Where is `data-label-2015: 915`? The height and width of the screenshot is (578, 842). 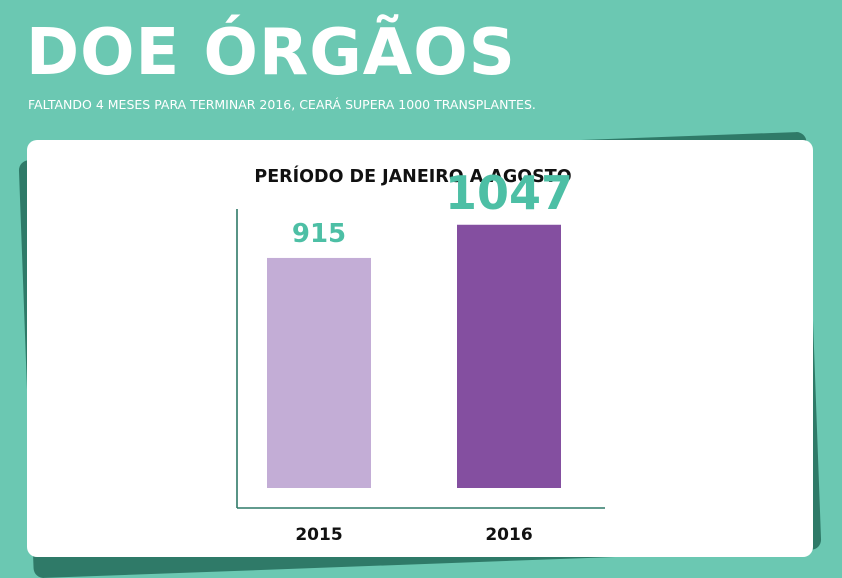
data-label-2015: 915 is located at coordinates (319, 234).